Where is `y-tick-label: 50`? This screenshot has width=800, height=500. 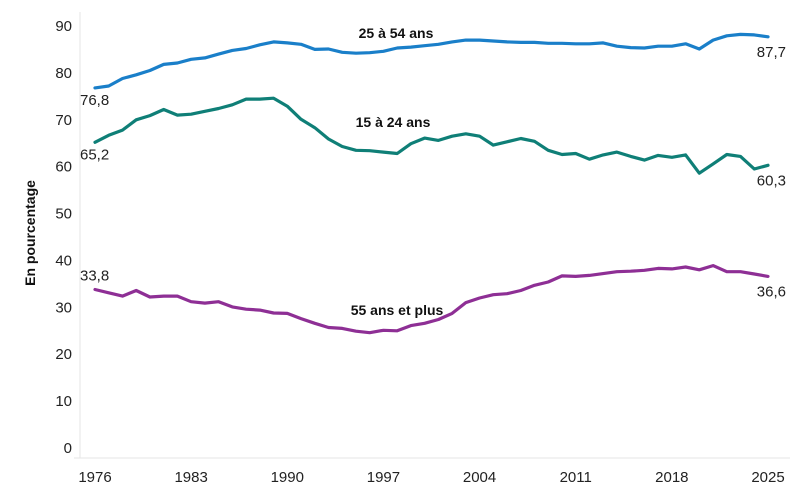
y-tick-label: 50 is located at coordinates (63, 214).